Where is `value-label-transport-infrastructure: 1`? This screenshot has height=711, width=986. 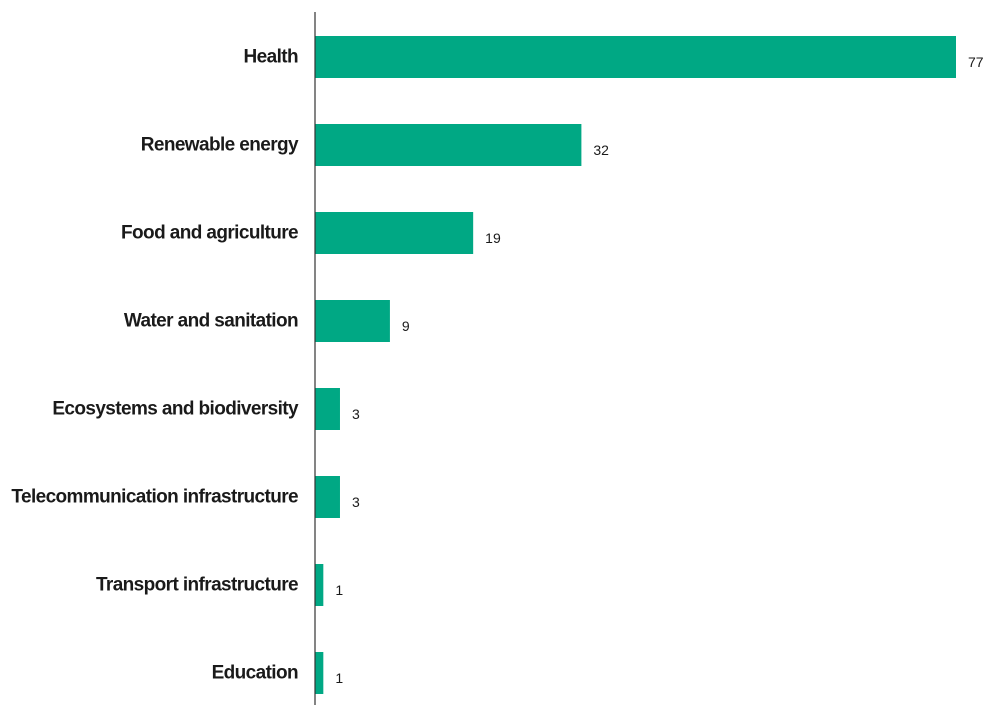 value-label-transport-infrastructure: 1 is located at coordinates (339, 590).